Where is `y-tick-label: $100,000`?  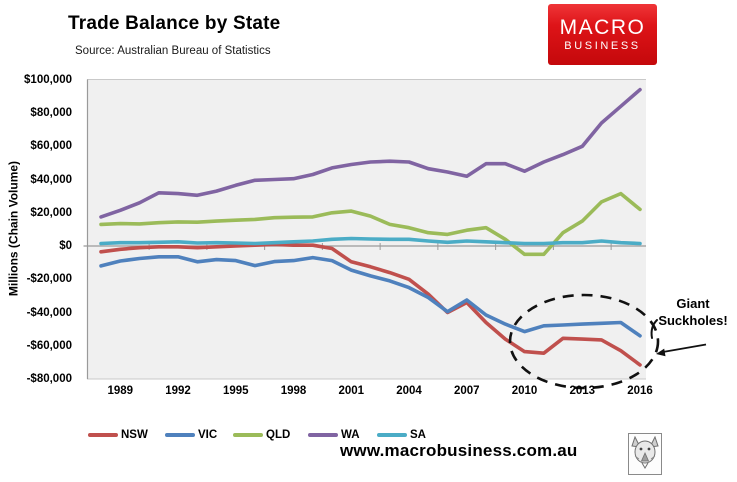 y-tick-label: $100,000 is located at coordinates (48, 79).